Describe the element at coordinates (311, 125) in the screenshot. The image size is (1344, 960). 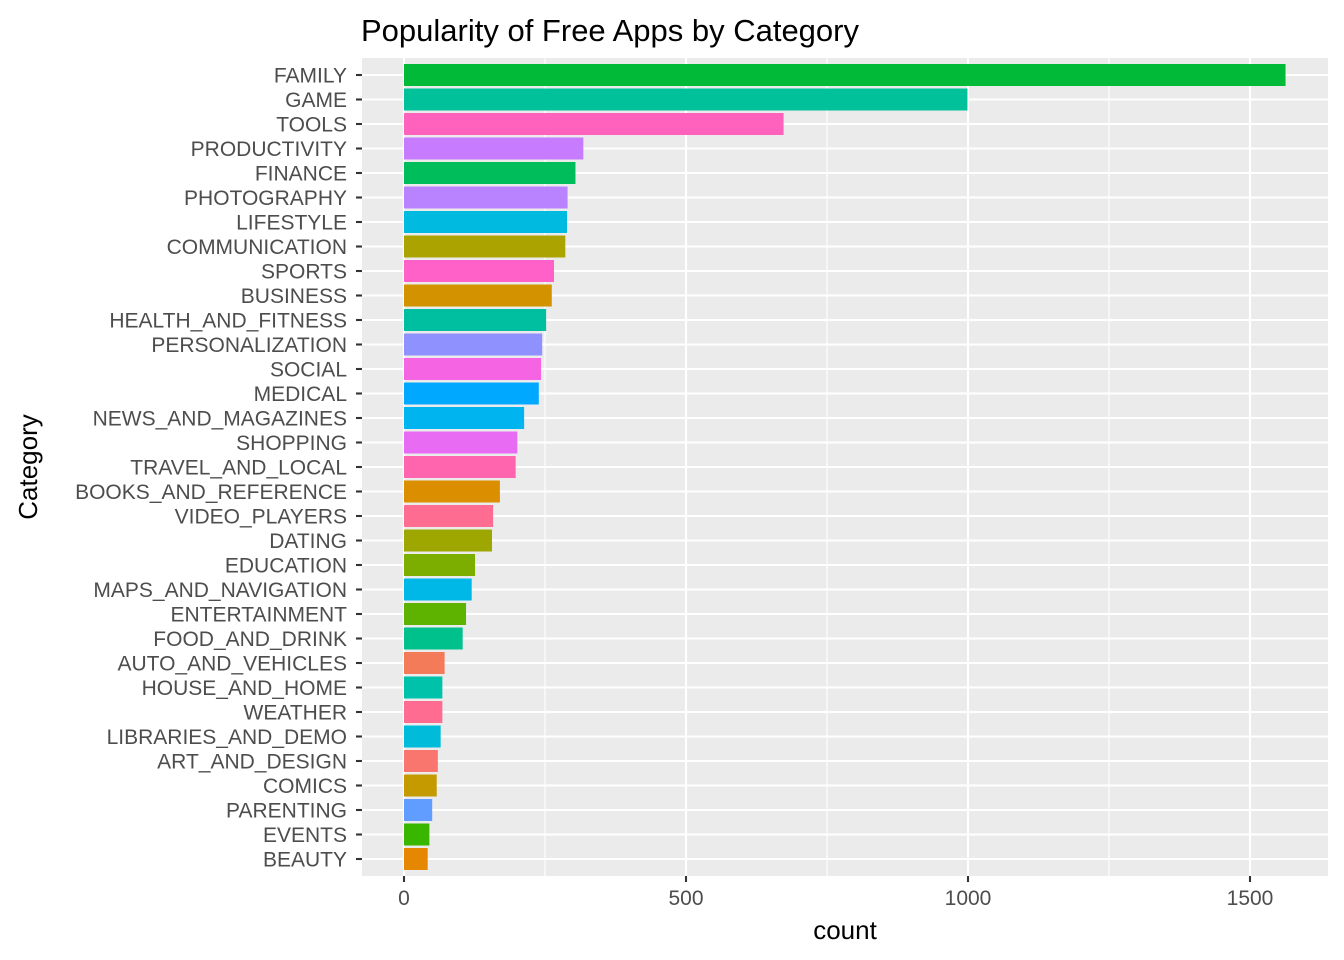
I see `y-tick-label: TOOLS` at that location.